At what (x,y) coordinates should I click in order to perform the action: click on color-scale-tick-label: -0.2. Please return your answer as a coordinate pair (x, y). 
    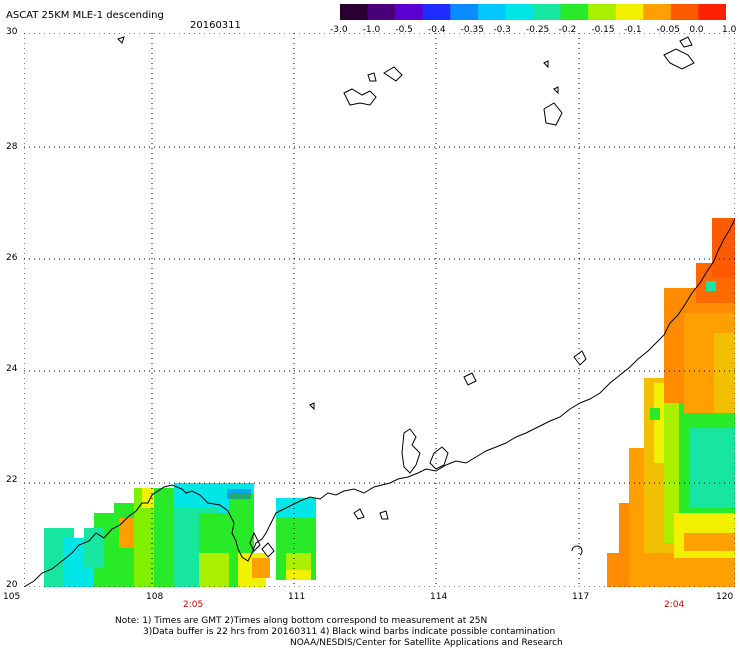
    Looking at the image, I should click on (567, 30).